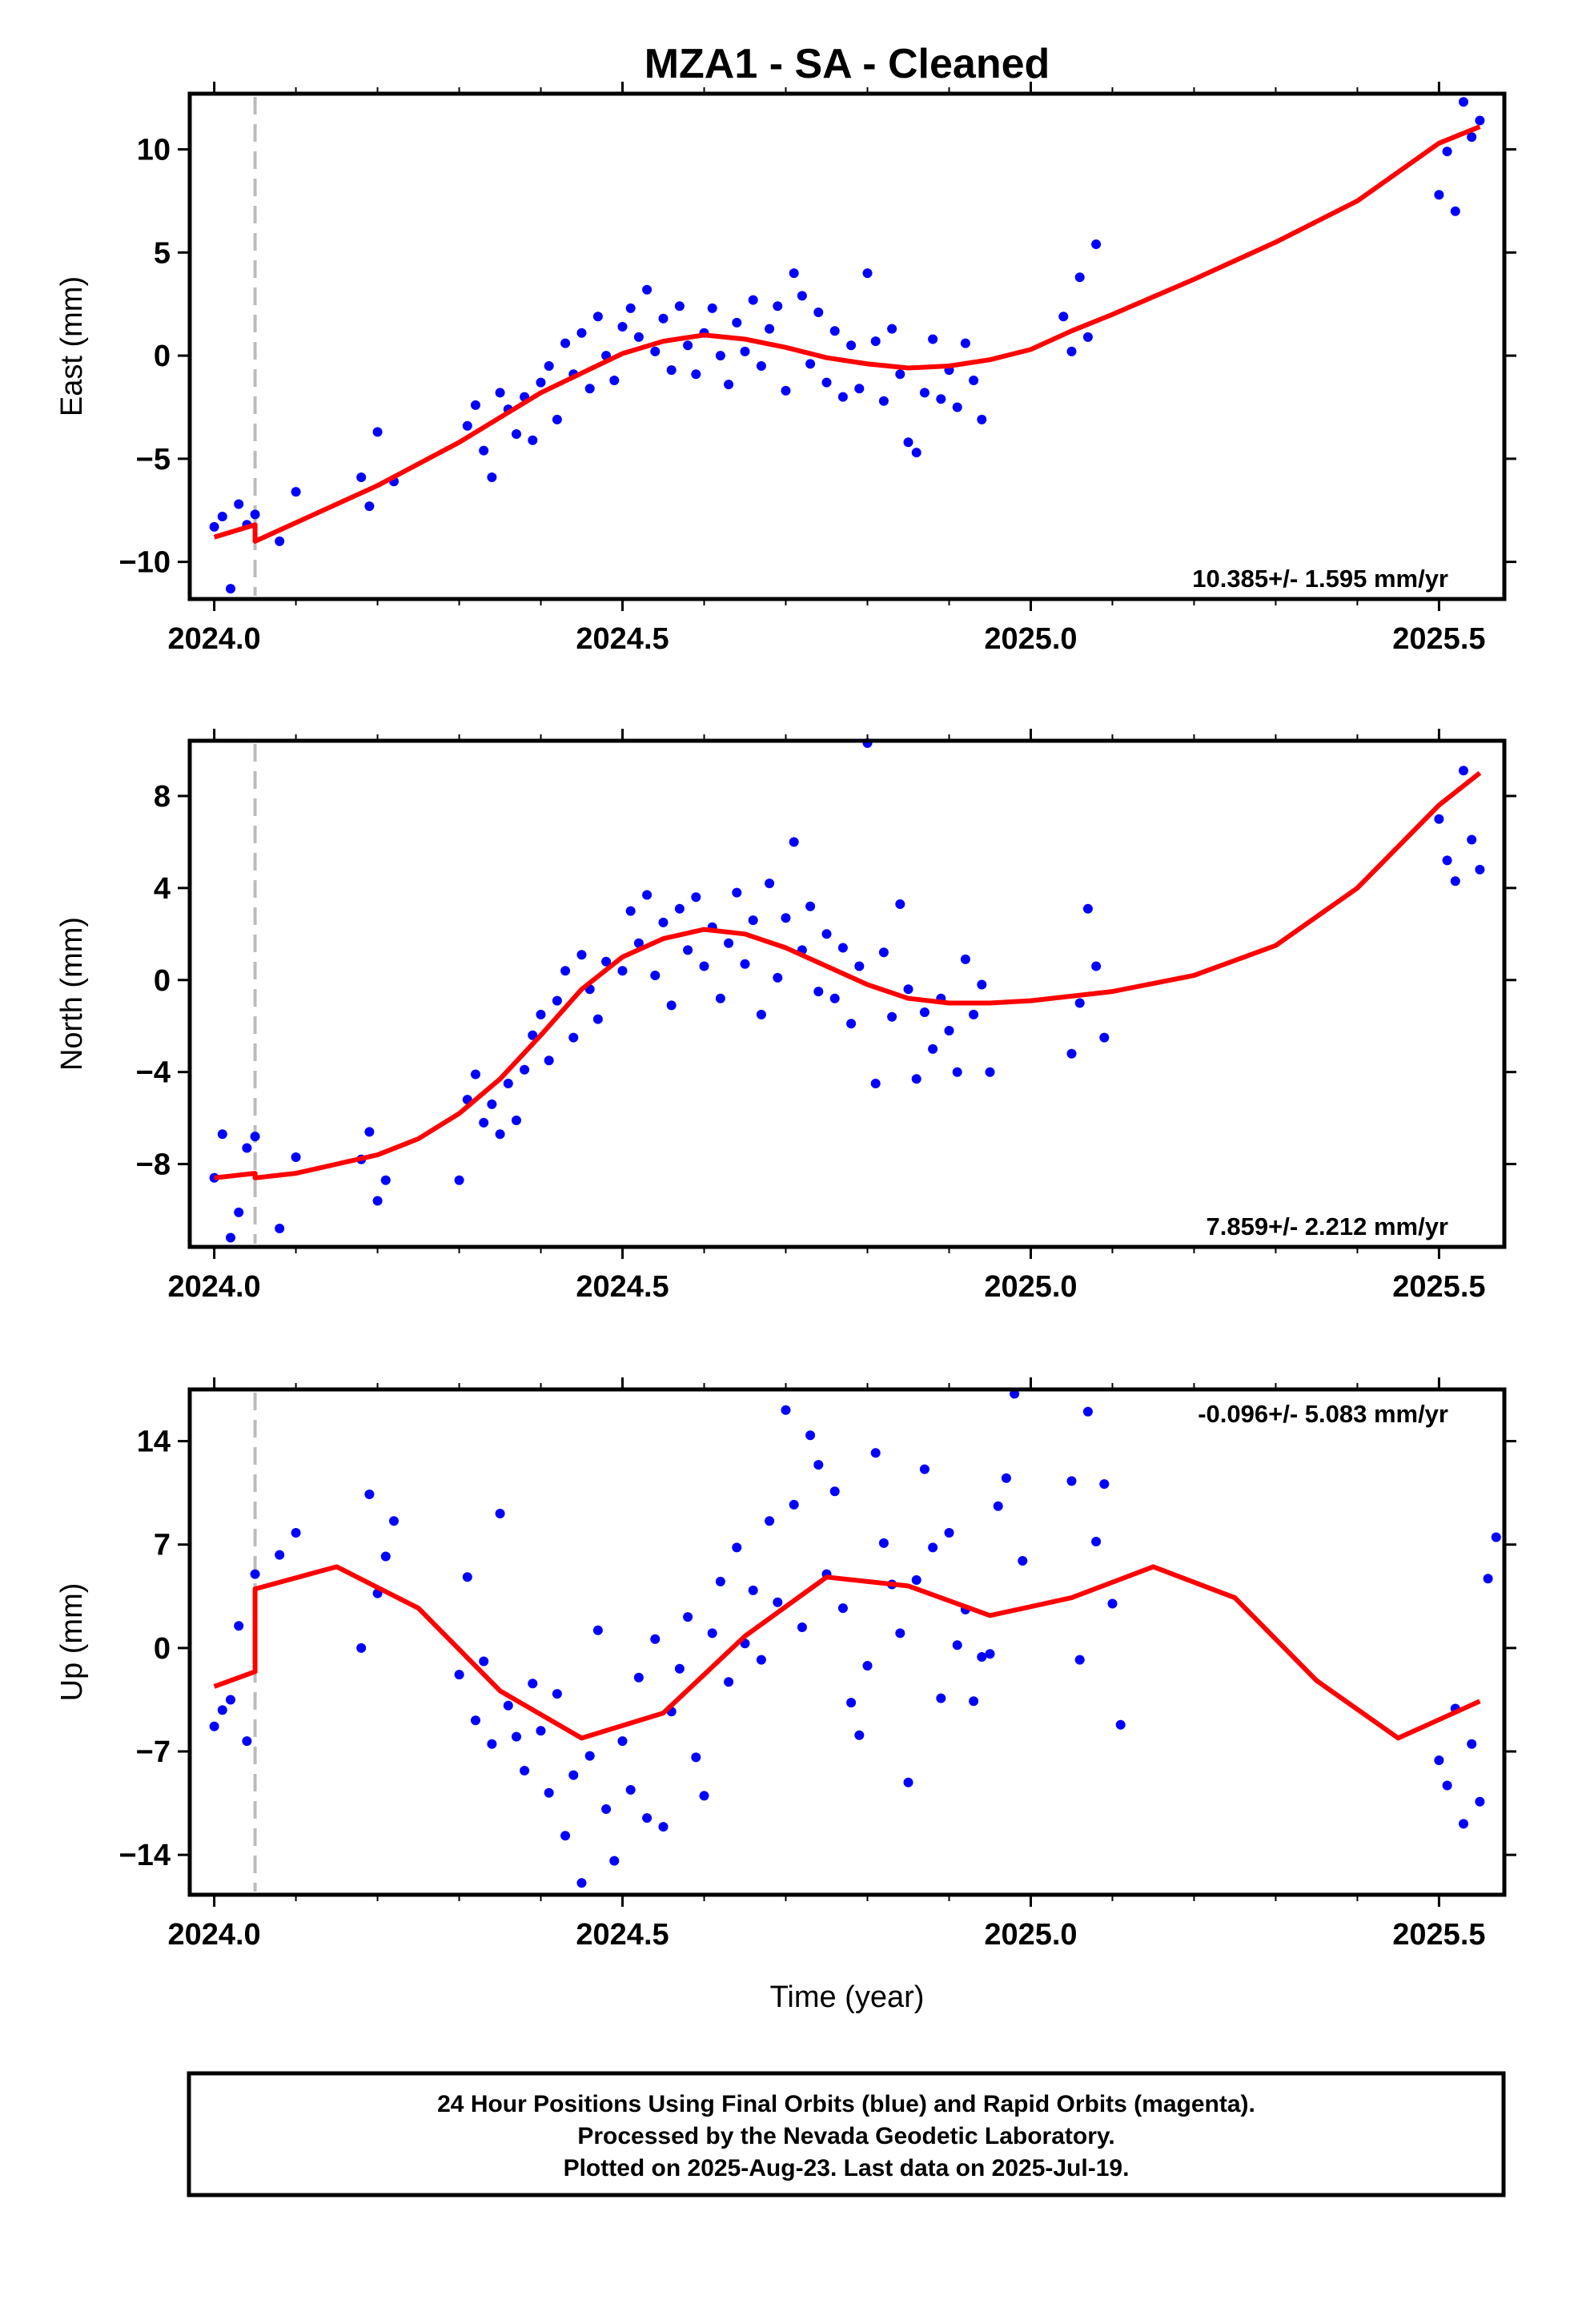 The image size is (1582, 2324). I want to click on up-x-tick-label: 2025.0, so click(1030, 1935).